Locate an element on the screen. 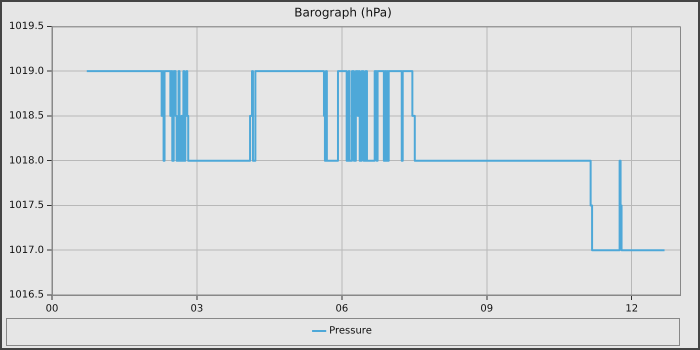 Image resolution: width=700 pixels, height=350 pixels. y-tick-label: 1019.0 is located at coordinates (26, 71).